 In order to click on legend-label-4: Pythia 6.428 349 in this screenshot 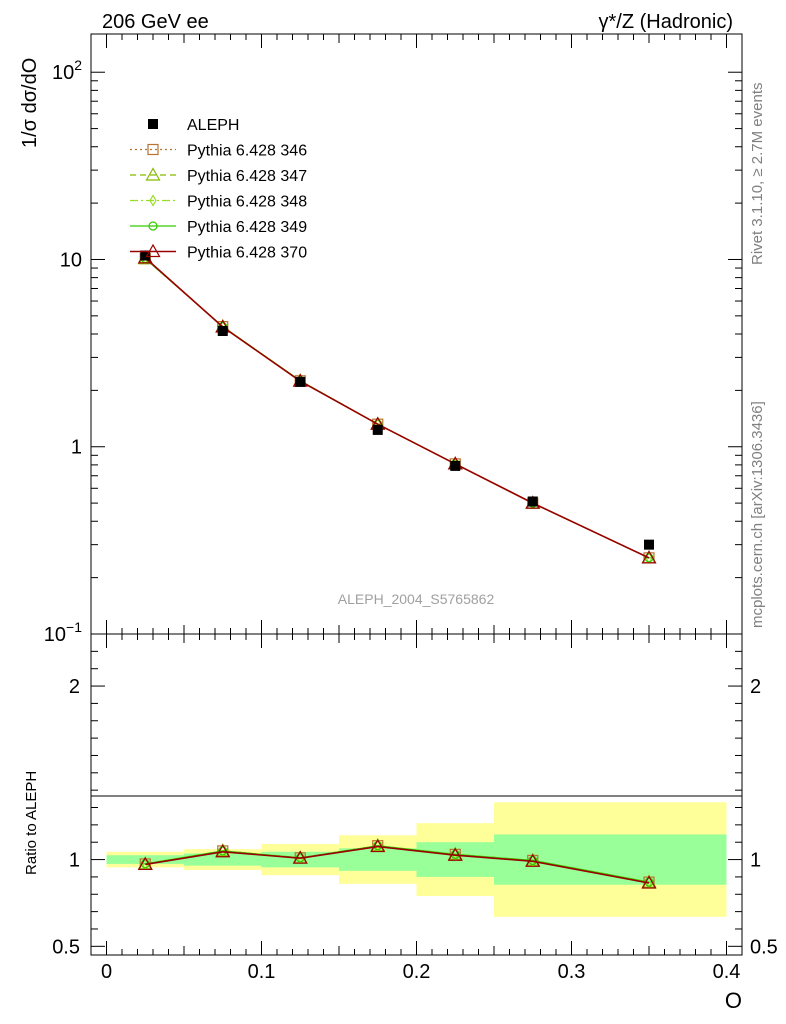, I will do `click(247, 227)`.